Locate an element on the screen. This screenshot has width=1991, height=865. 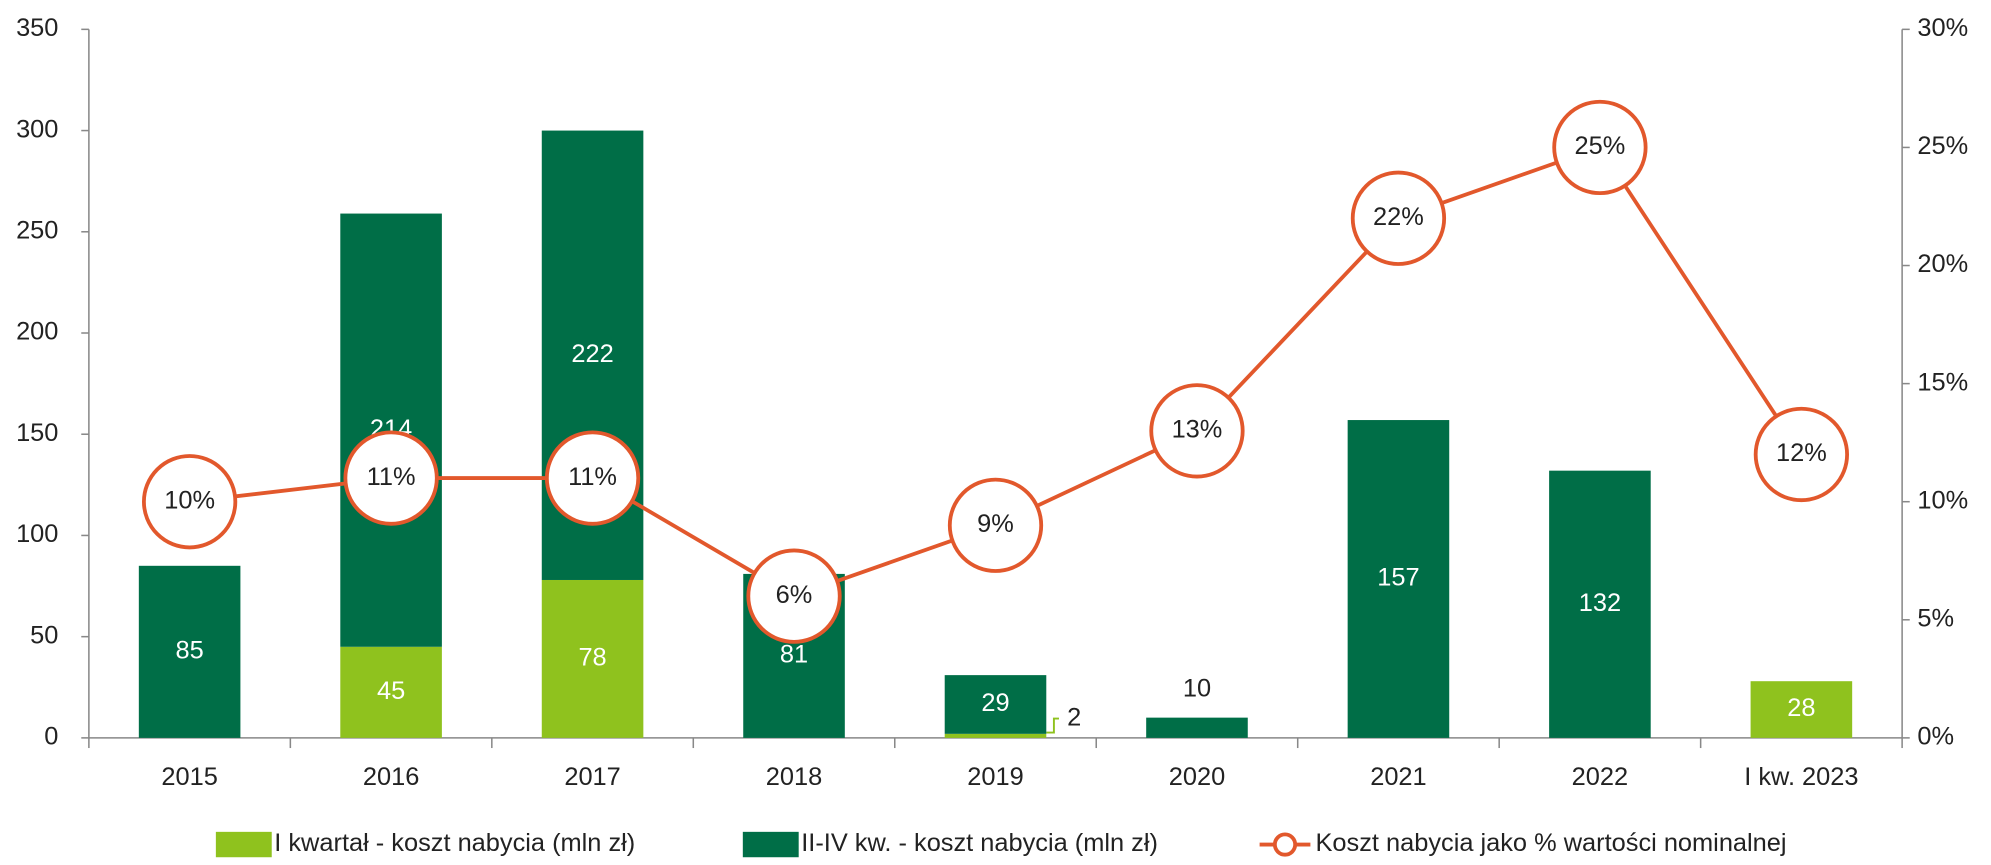
y2-tick-label: 30% is located at coordinates (1942, 28).